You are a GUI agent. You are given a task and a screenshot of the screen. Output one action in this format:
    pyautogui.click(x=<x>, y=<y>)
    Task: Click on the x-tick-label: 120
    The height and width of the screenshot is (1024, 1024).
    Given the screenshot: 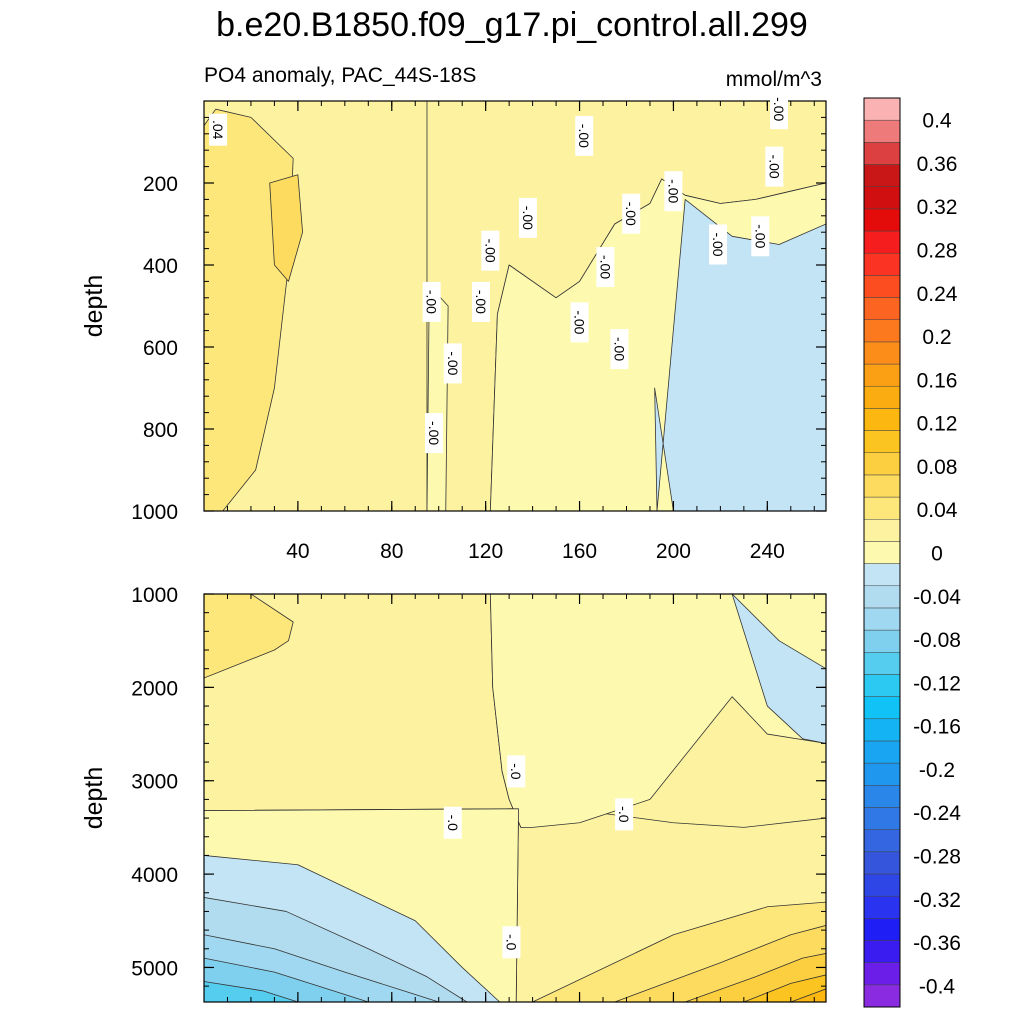 What is the action you would take?
    pyautogui.click(x=485, y=551)
    